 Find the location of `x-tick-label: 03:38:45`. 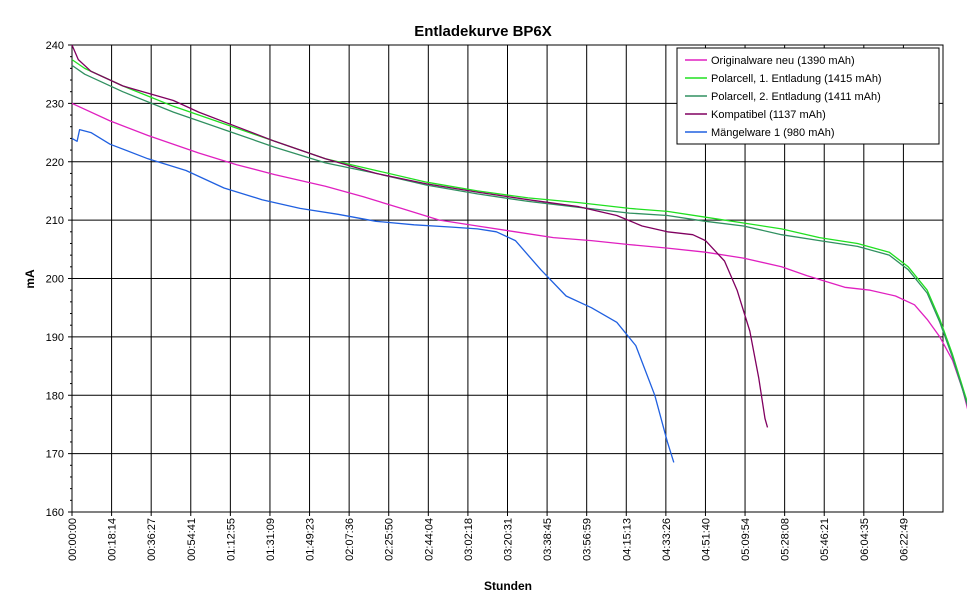

x-tick-label: 03:38:45 is located at coordinates (548, 539).